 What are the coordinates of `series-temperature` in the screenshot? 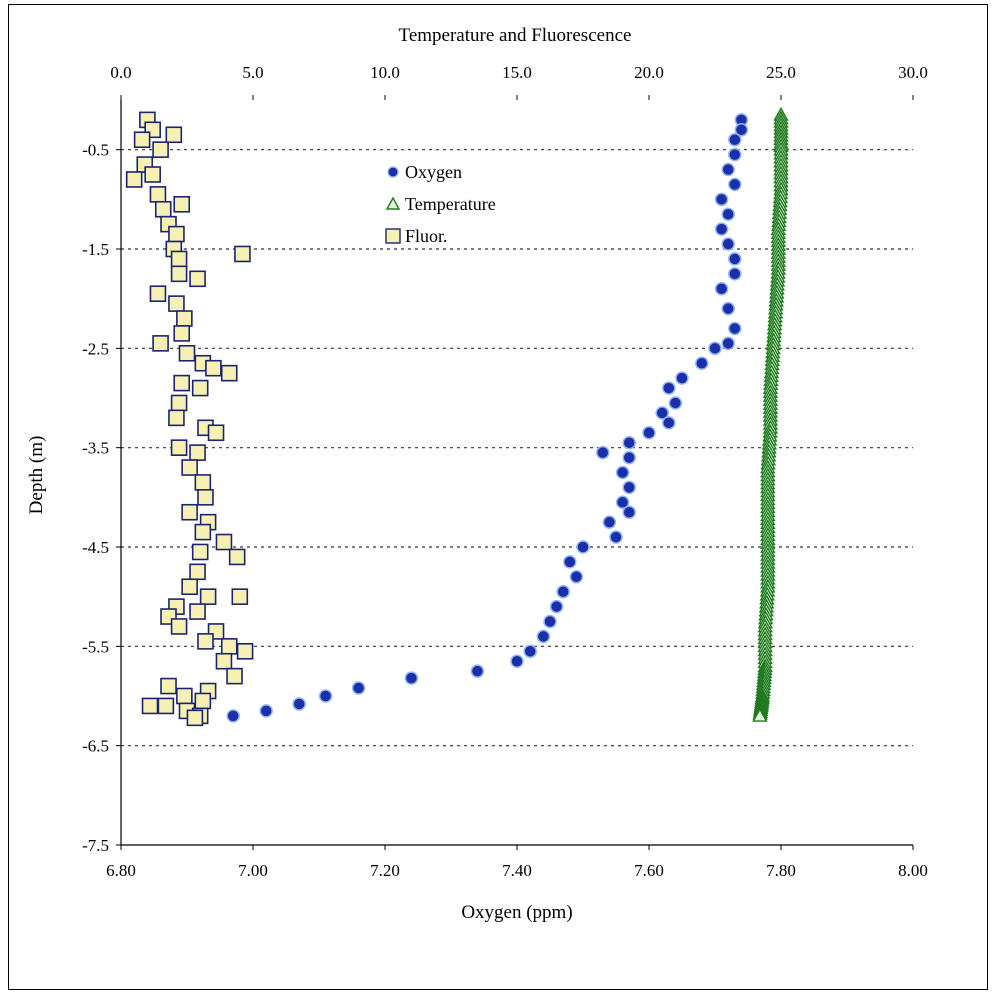 It's located at (770, 414).